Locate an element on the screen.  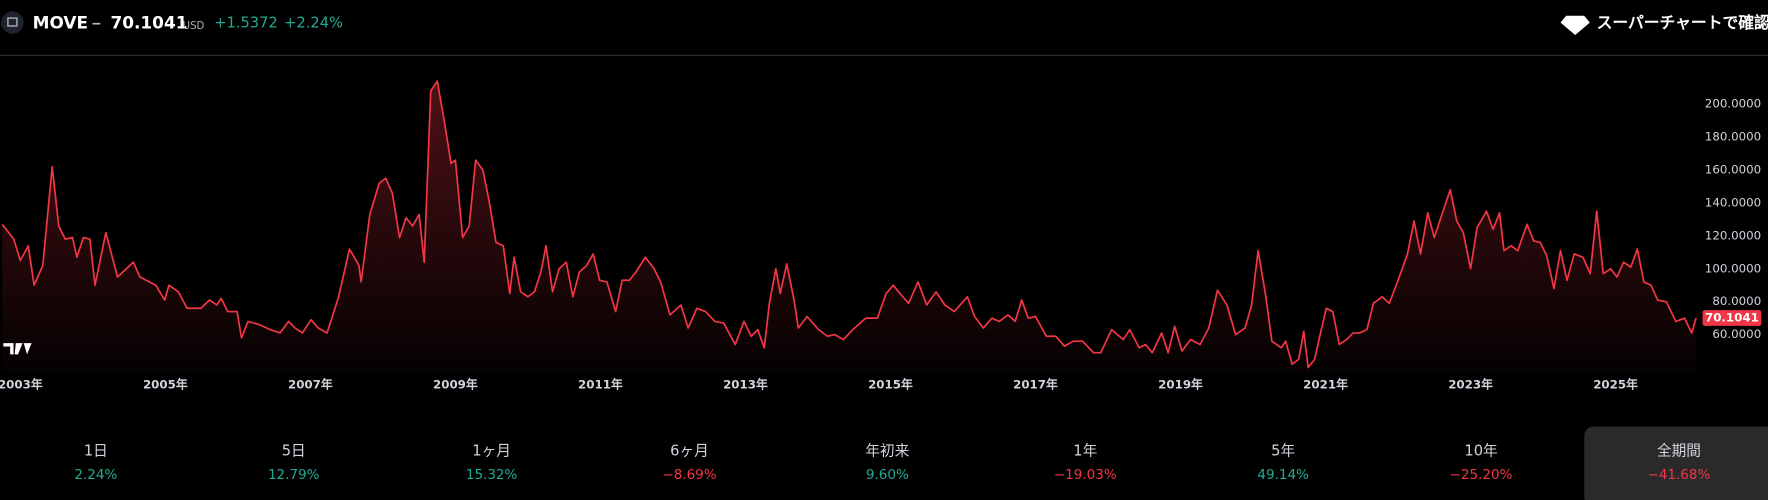
period-value: 15.32% is located at coordinates (492, 475).